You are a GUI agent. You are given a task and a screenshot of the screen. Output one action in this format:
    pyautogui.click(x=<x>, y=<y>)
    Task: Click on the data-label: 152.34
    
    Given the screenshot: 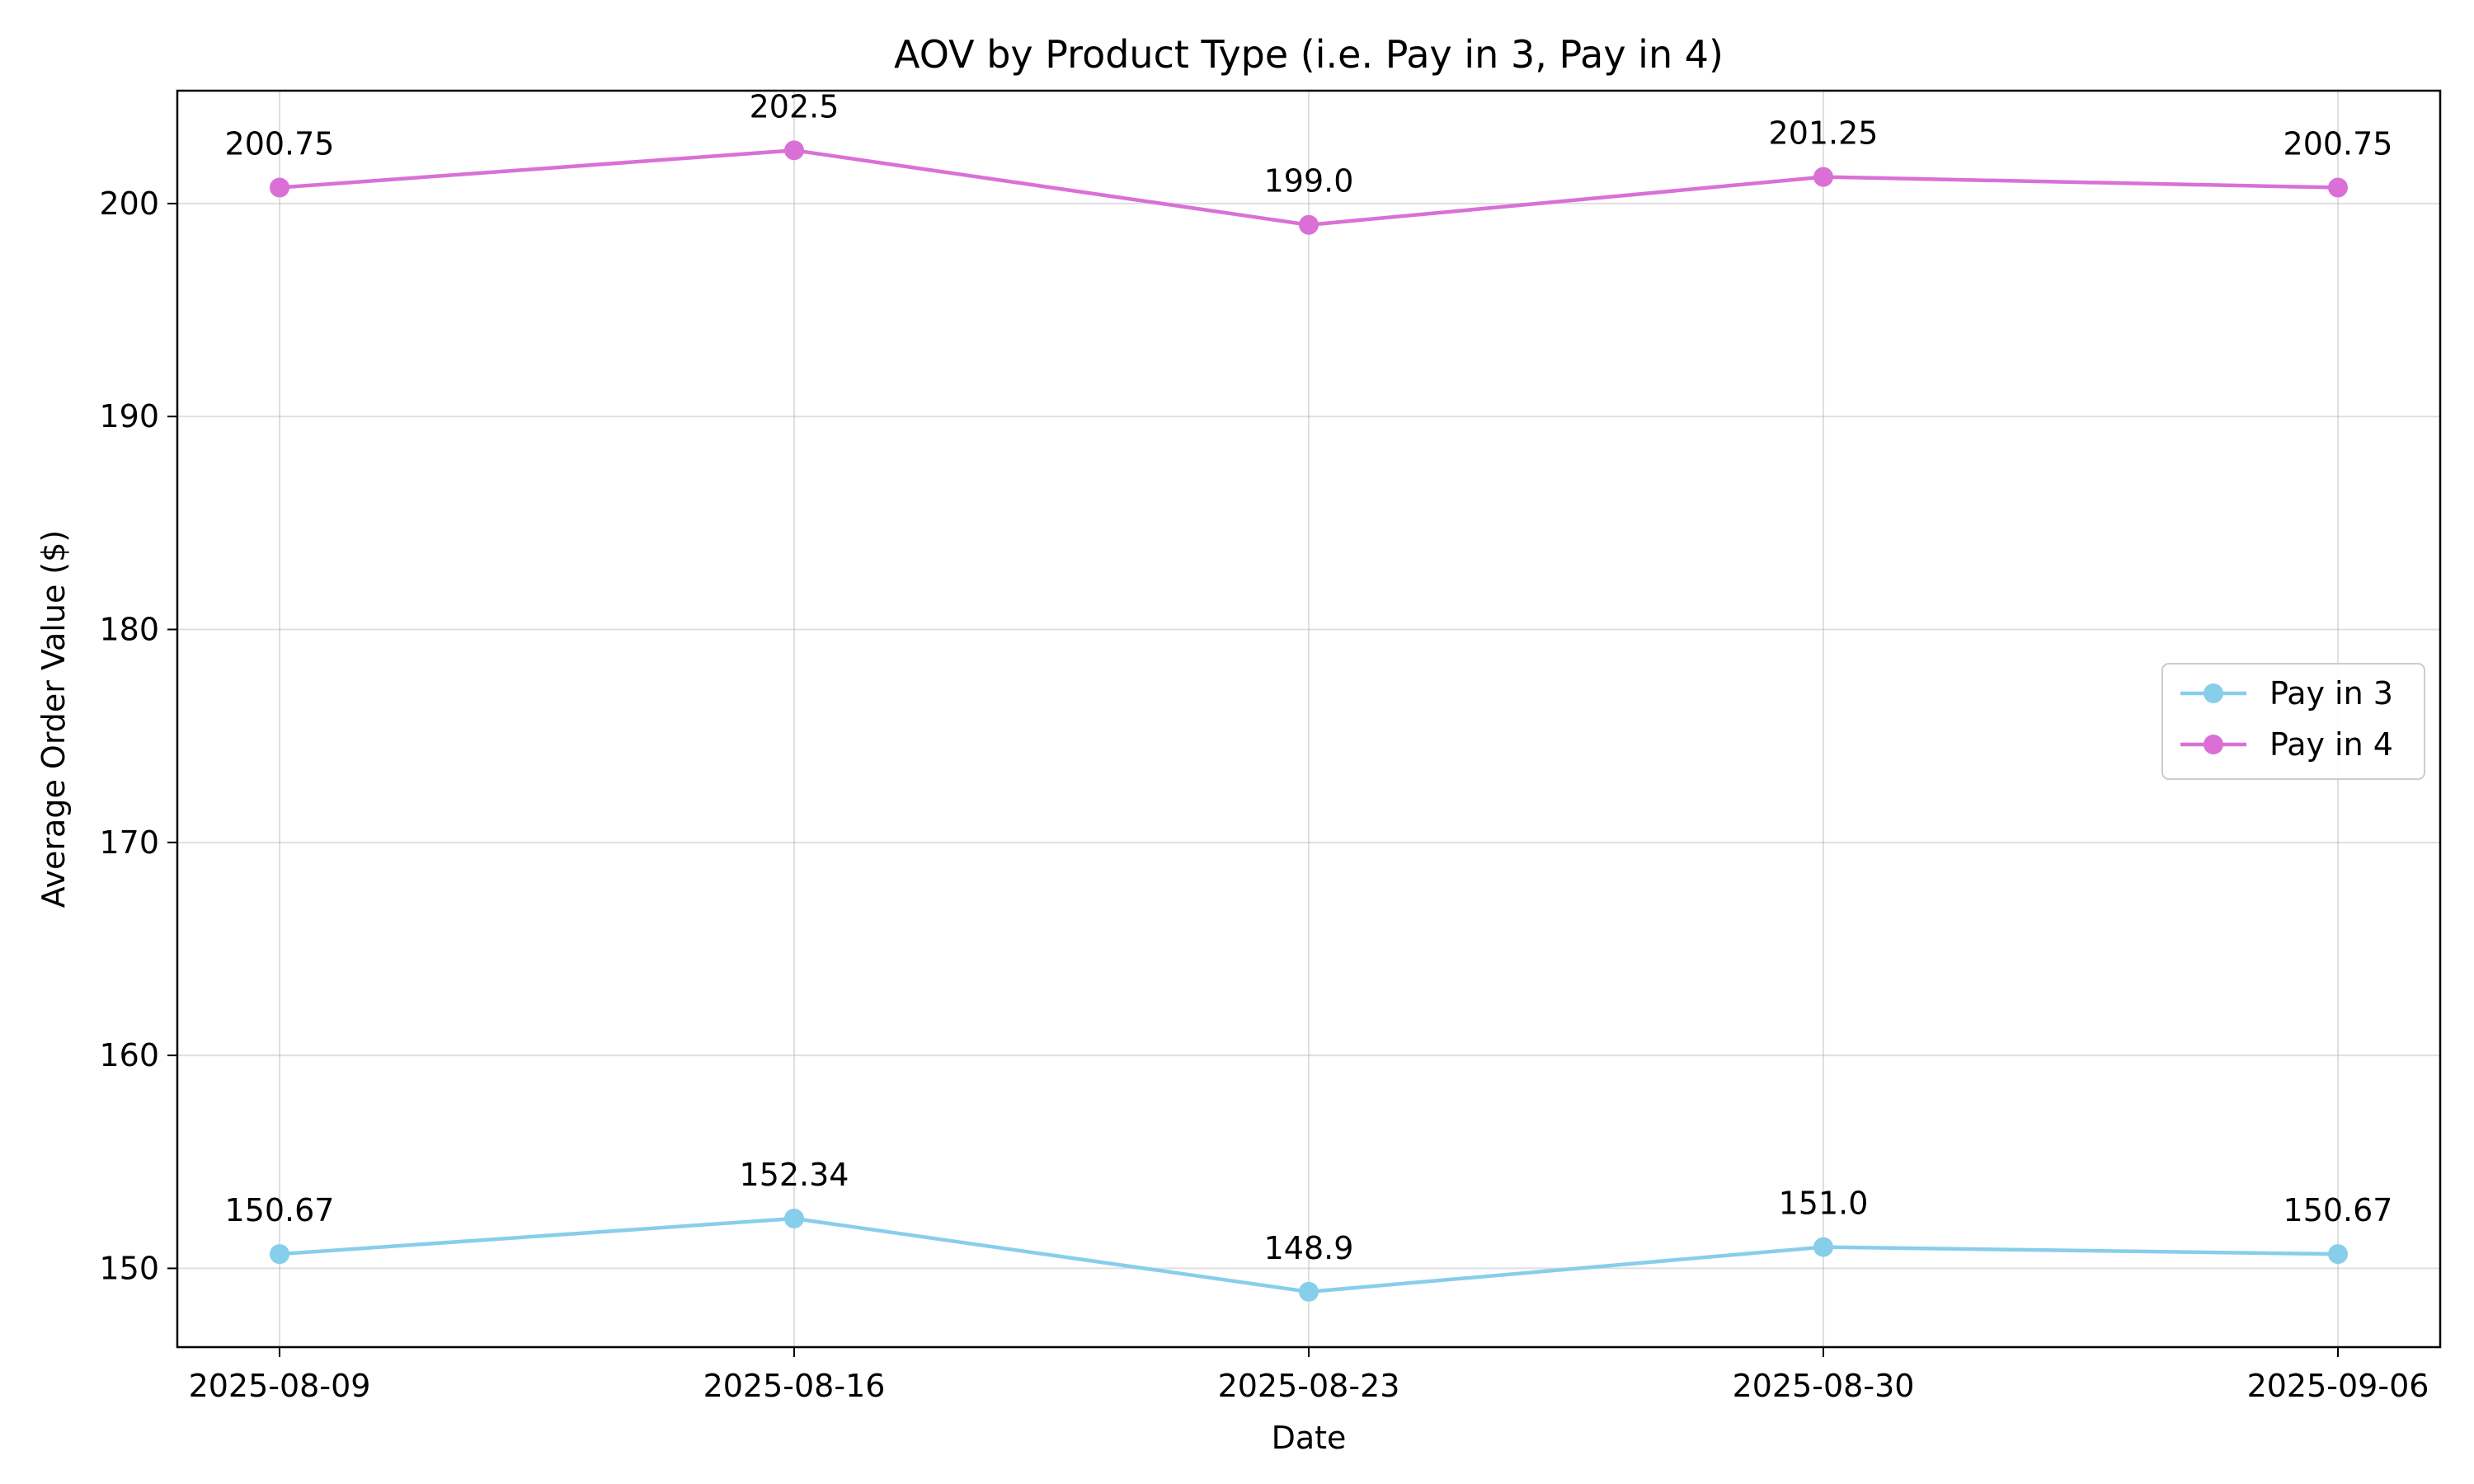 What is the action you would take?
    pyautogui.click(x=794, y=1175)
    